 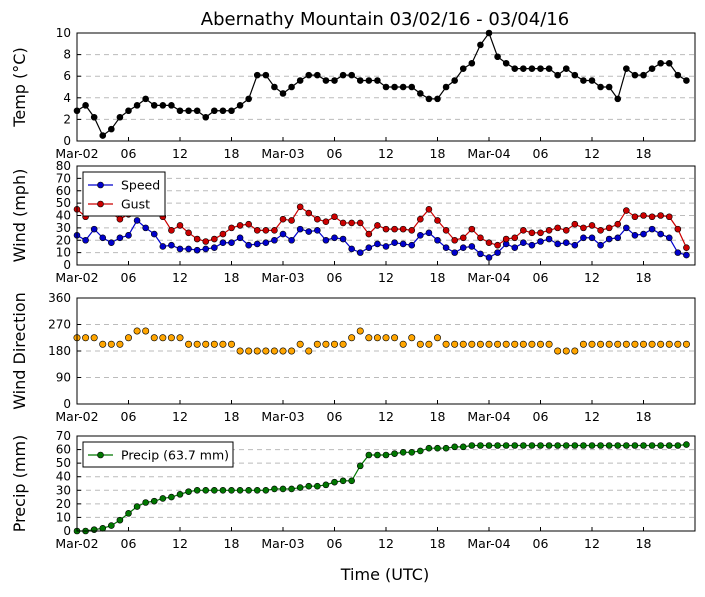 I want to click on legend-label: Precip (63.7 mm), so click(x=175, y=455).